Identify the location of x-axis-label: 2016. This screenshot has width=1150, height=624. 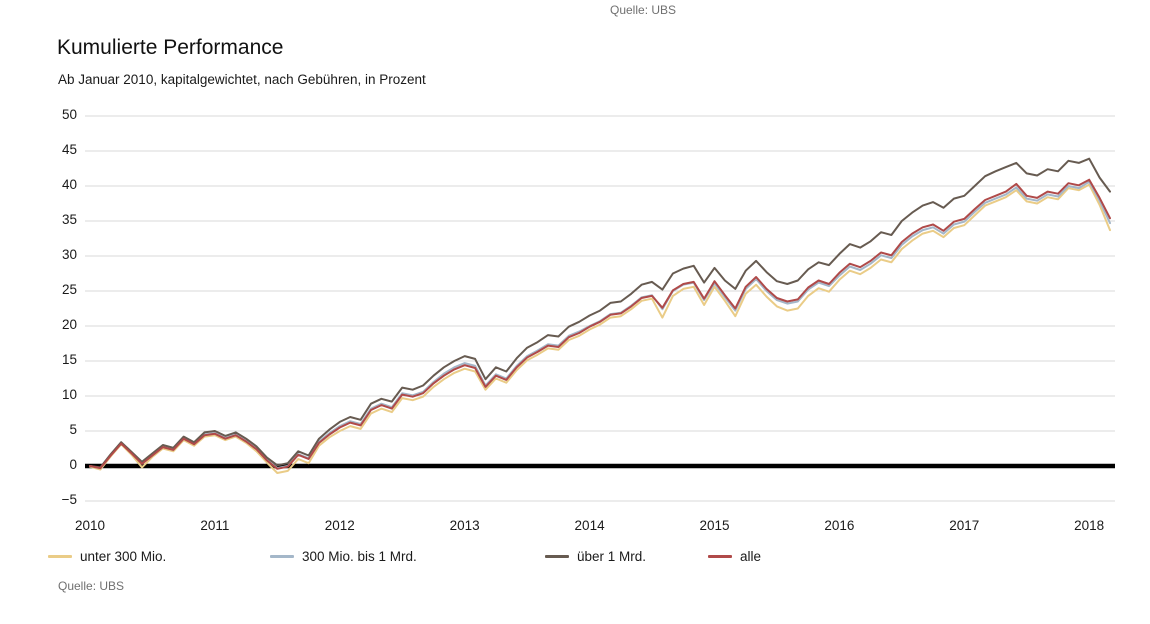
(839, 525).